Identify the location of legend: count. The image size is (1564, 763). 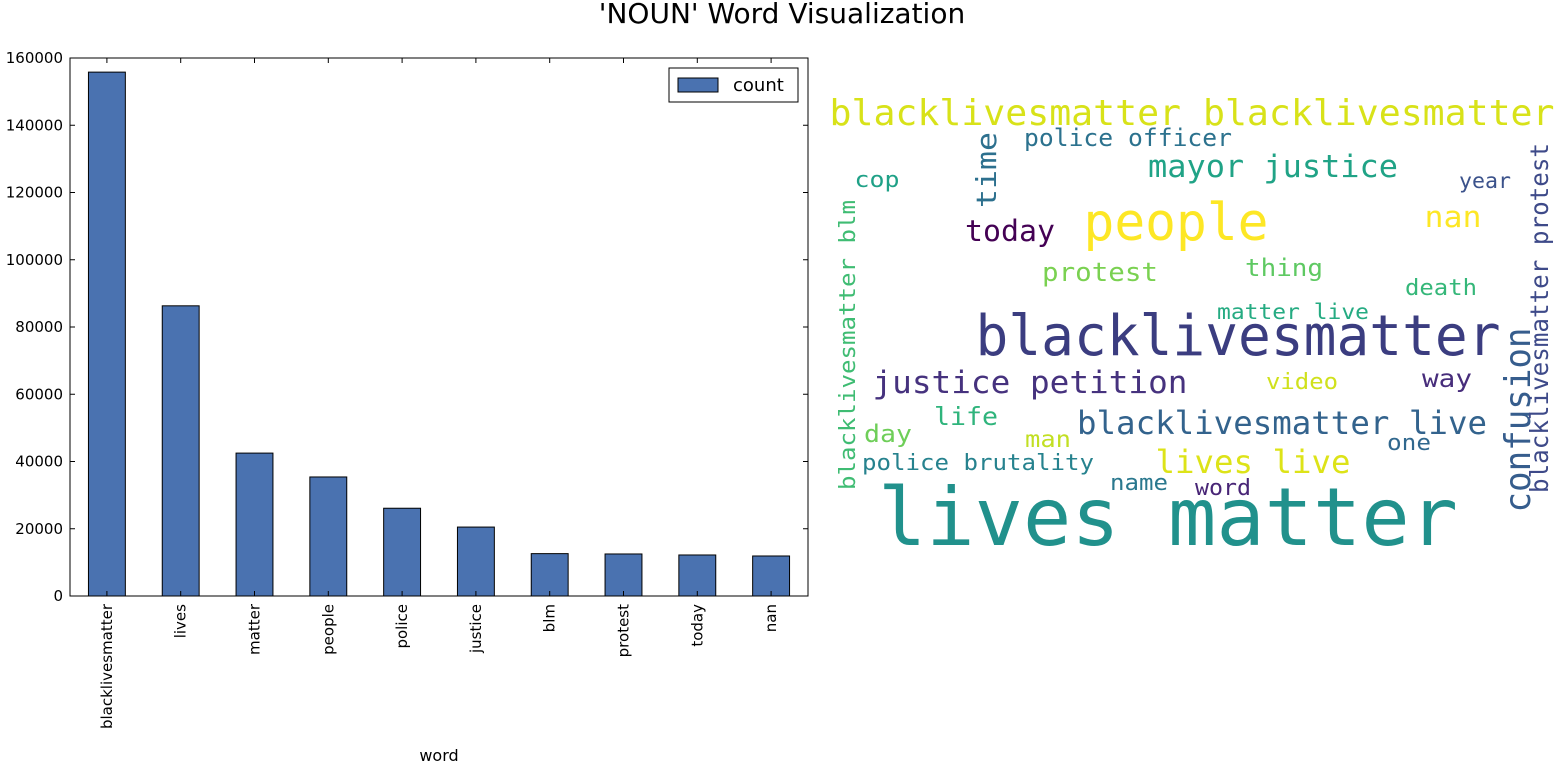
(733, 85).